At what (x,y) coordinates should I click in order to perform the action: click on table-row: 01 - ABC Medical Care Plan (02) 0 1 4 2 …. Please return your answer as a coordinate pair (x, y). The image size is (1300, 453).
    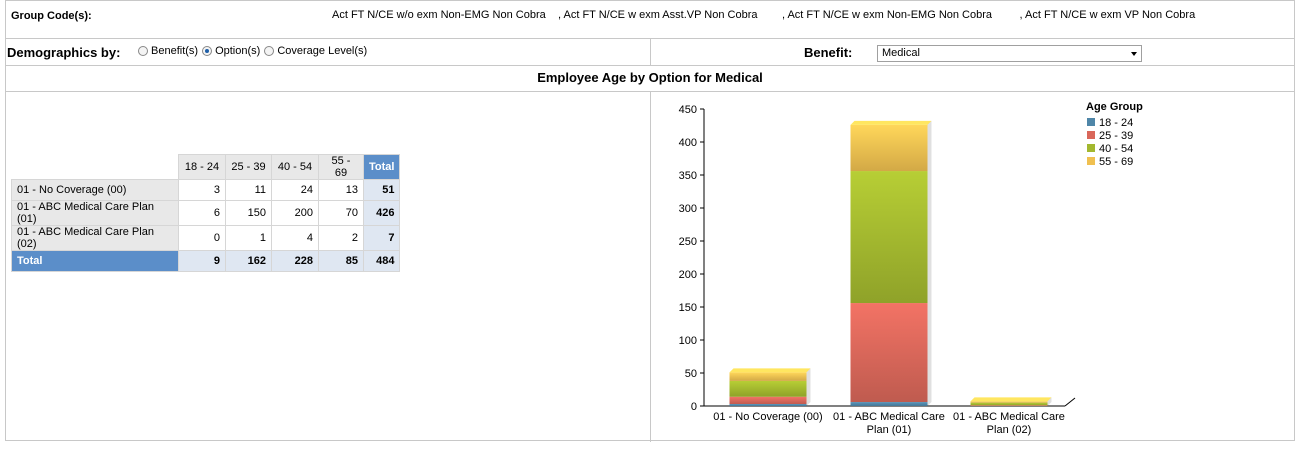
    Looking at the image, I should click on (206, 238).